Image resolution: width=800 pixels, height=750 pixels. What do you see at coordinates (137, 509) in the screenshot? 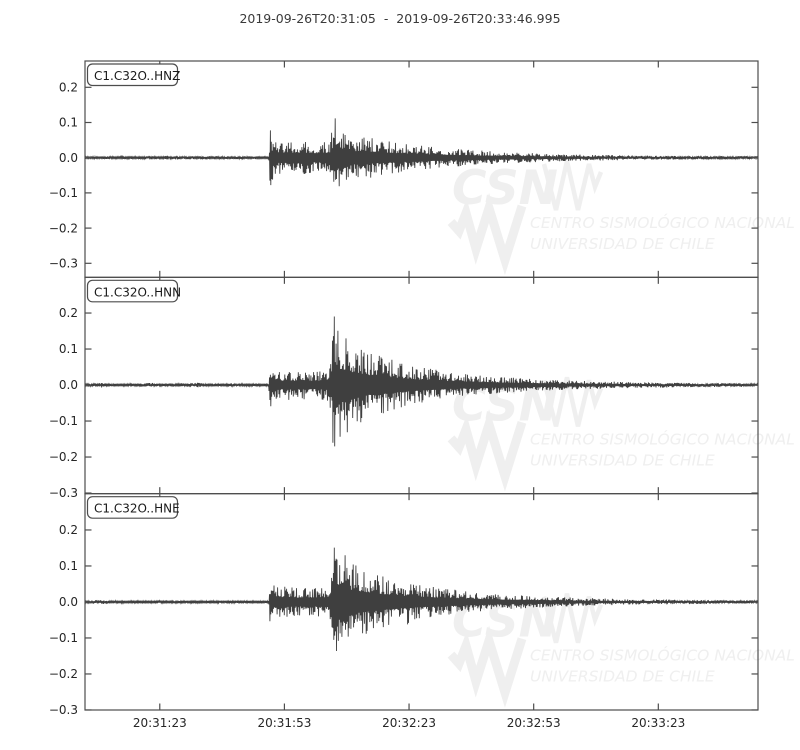
I see `channel-label-text: C1.C32O..HNE` at bounding box center [137, 509].